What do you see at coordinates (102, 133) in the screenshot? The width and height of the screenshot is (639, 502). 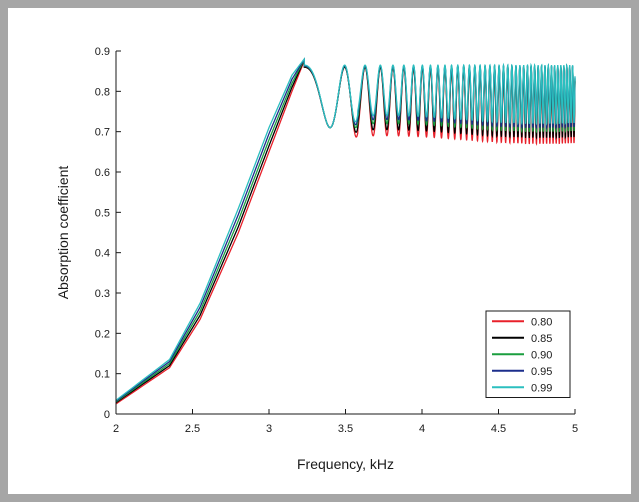 I see `y-tick-label: 0.7` at bounding box center [102, 133].